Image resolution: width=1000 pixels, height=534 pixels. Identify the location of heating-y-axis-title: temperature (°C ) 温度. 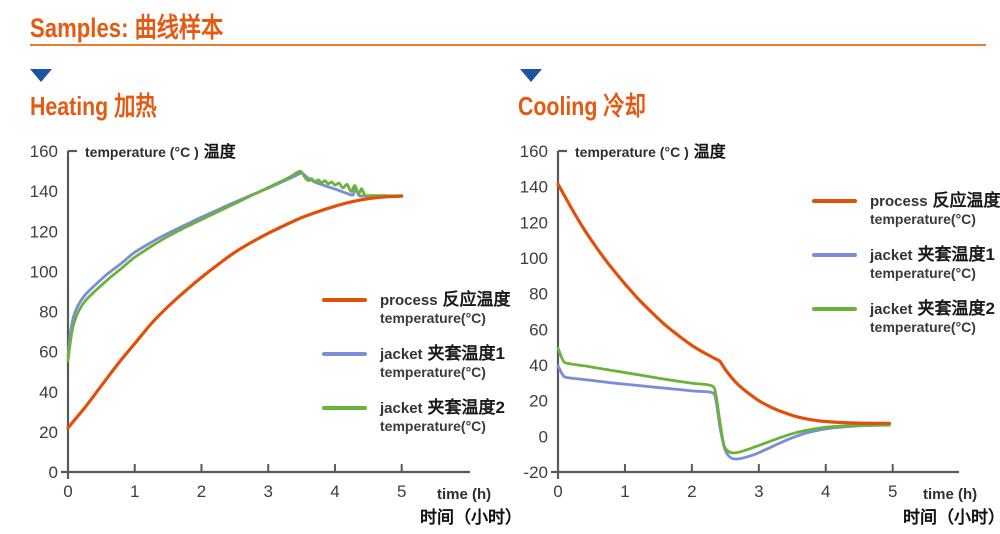
(160, 150).